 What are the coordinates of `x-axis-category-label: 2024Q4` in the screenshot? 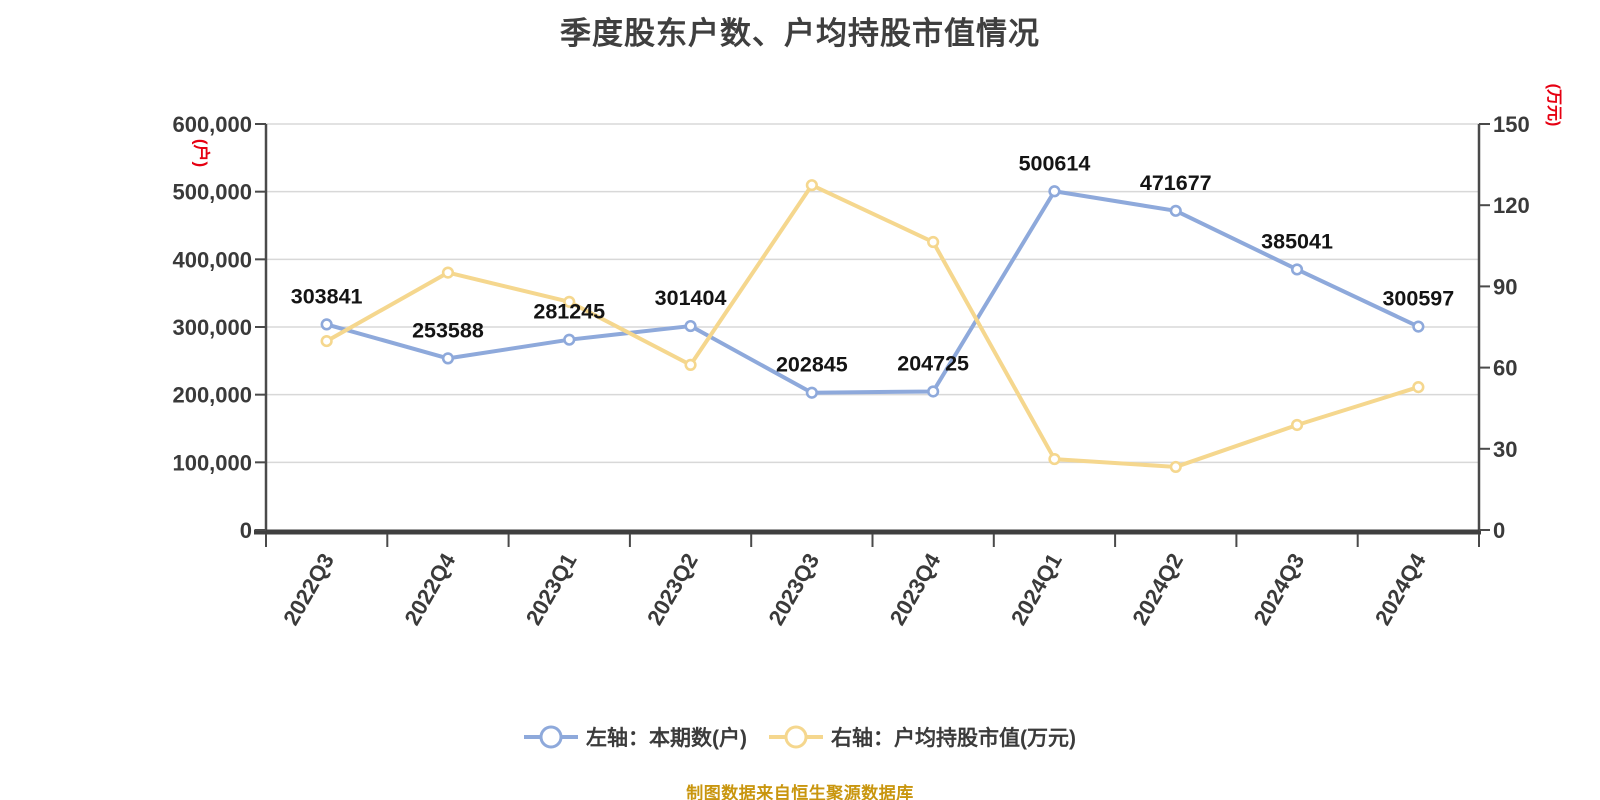 It's located at (1400, 588).